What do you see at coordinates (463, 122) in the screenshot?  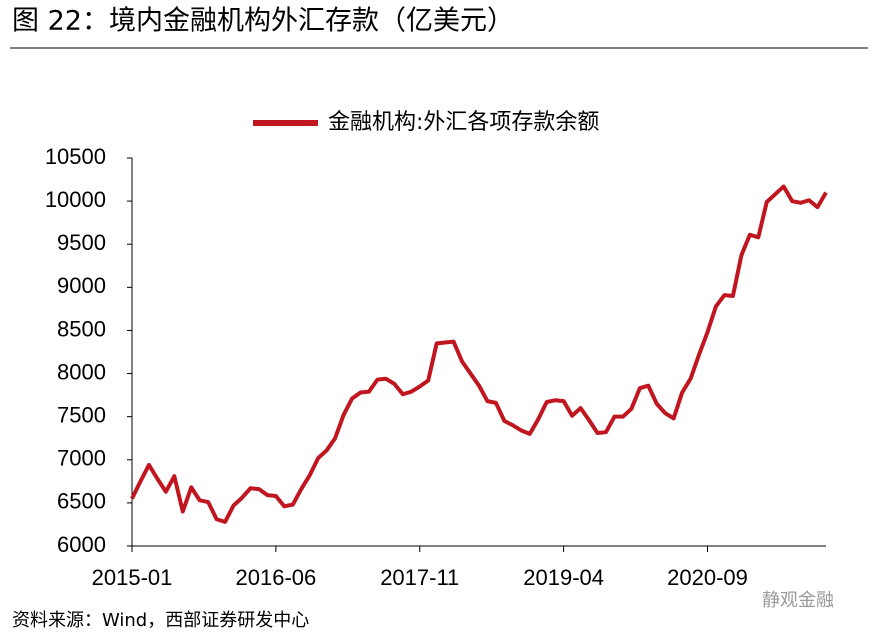 I see `legend-label: 金融机构:外汇各项存款余额` at bounding box center [463, 122].